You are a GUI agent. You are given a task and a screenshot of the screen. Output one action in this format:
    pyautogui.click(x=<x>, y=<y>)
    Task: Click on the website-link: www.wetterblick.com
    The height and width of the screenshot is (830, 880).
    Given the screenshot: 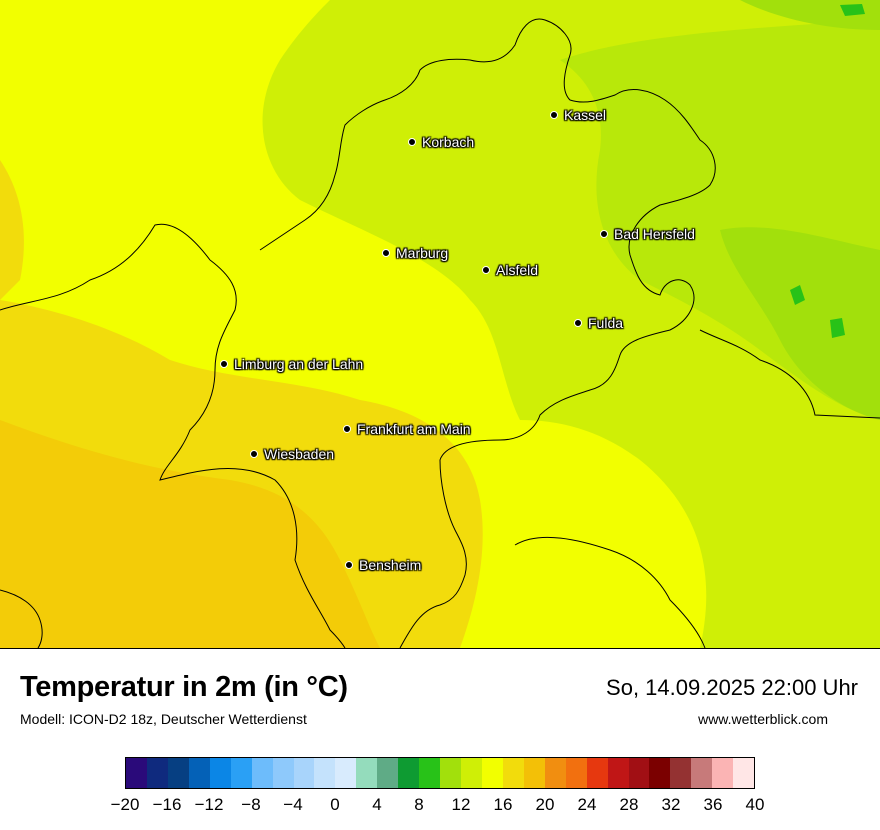 What is the action you would take?
    pyautogui.click(x=763, y=719)
    